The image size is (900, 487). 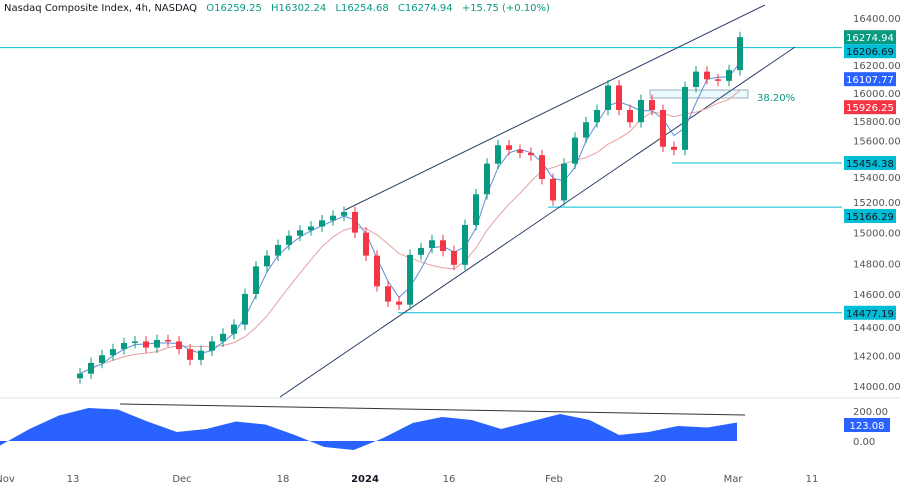 I want to click on price-label: 15454.38, so click(x=870, y=164).